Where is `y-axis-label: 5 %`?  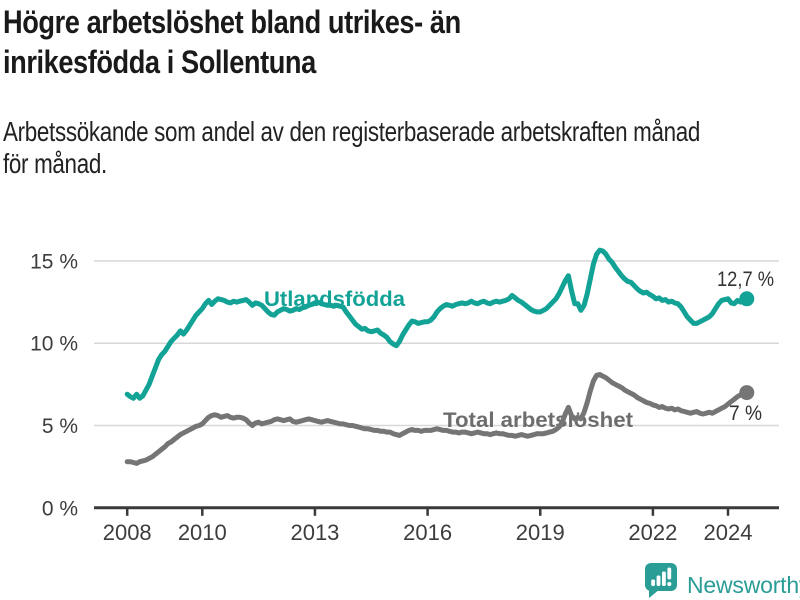 y-axis-label: 5 % is located at coordinates (60, 426).